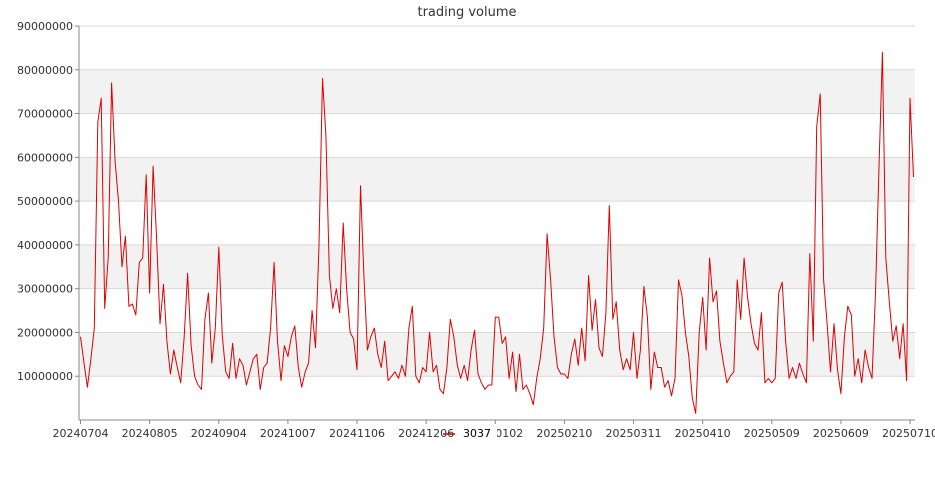 The width and height of the screenshot is (935, 504). What do you see at coordinates (357, 433) in the screenshot?
I see `x-tick-label: 20241106` at bounding box center [357, 433].